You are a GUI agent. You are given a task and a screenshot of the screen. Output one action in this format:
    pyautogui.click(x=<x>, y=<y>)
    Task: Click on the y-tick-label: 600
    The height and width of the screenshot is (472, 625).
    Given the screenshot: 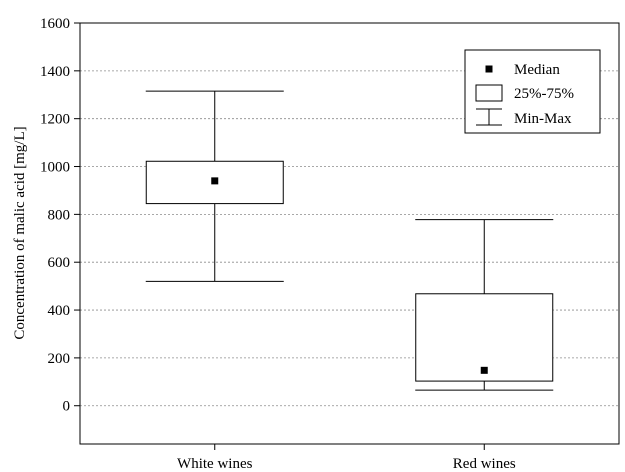 What is the action you would take?
    pyautogui.click(x=59, y=263)
    